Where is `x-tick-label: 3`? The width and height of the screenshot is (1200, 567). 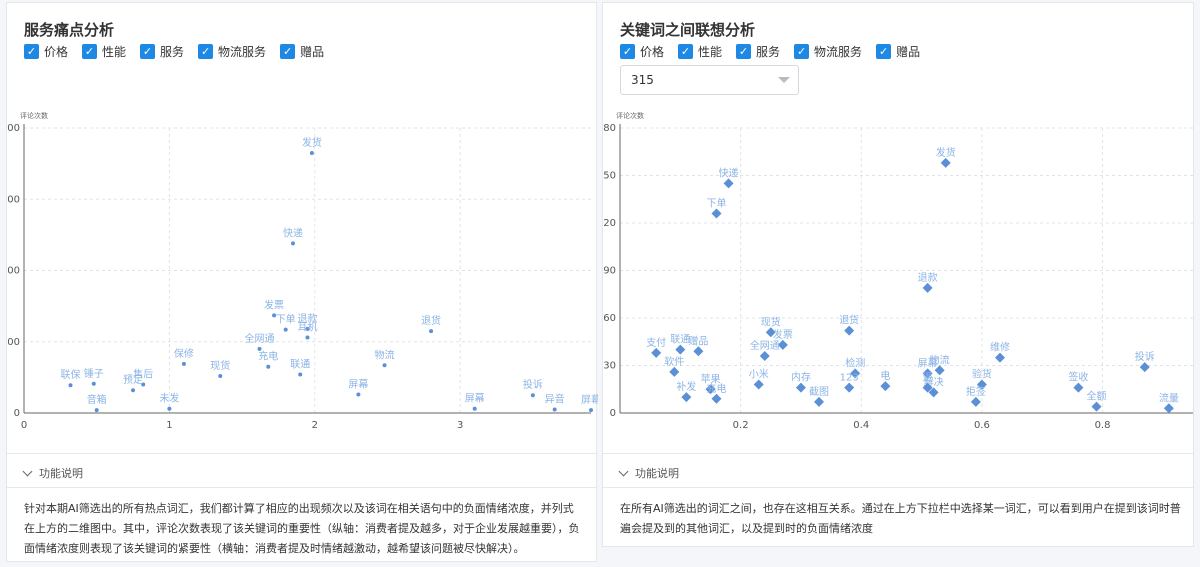 x-tick-label: 3 is located at coordinates (460, 425).